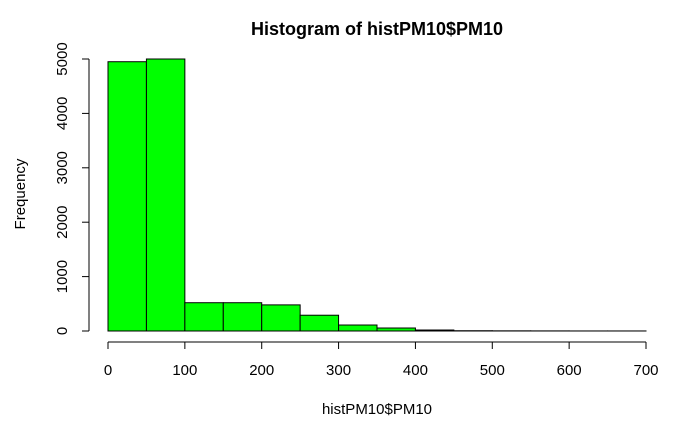 The width and height of the screenshot is (697, 443). I want to click on chart-title: Histogram of histPM10$PM10, so click(377, 29).